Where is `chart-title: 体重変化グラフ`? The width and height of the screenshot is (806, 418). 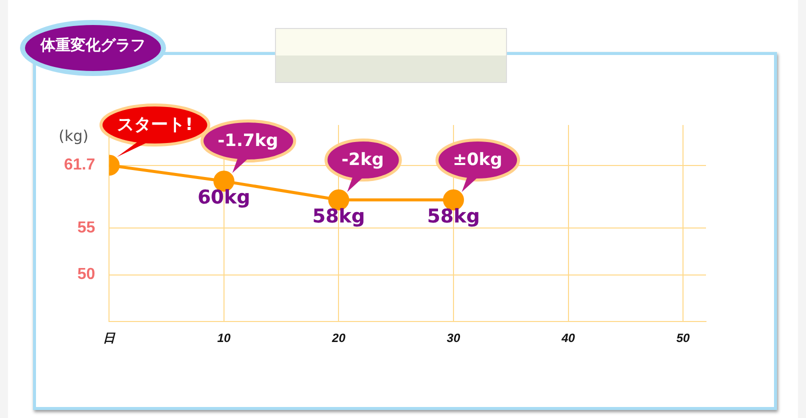 chart-title: 体重変化グラフ is located at coordinates (93, 48).